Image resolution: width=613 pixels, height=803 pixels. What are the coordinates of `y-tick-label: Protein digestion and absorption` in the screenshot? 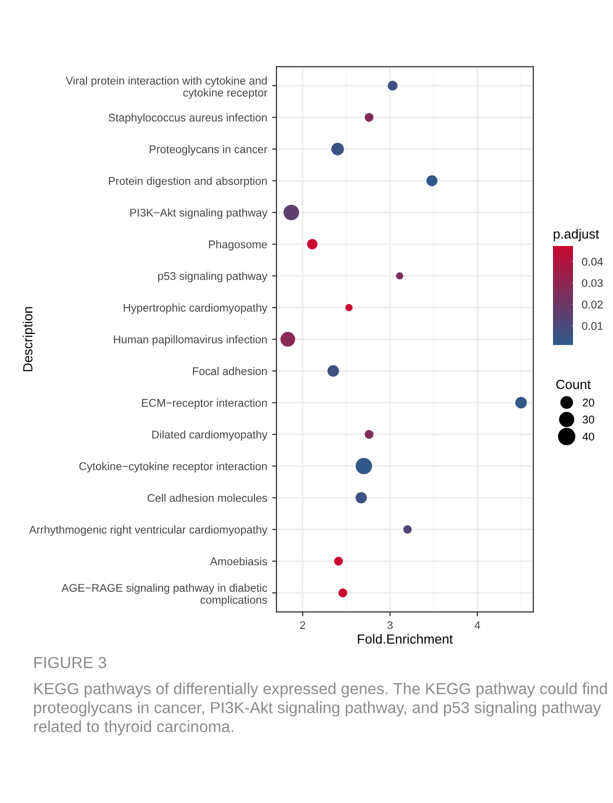 It's located at (187, 182).